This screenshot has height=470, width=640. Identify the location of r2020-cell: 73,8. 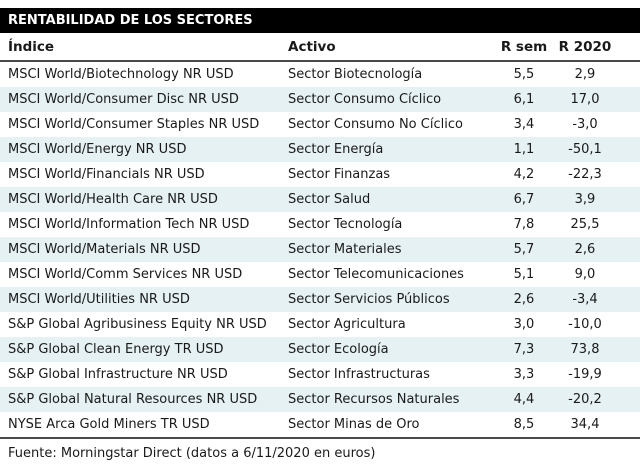
(585, 349).